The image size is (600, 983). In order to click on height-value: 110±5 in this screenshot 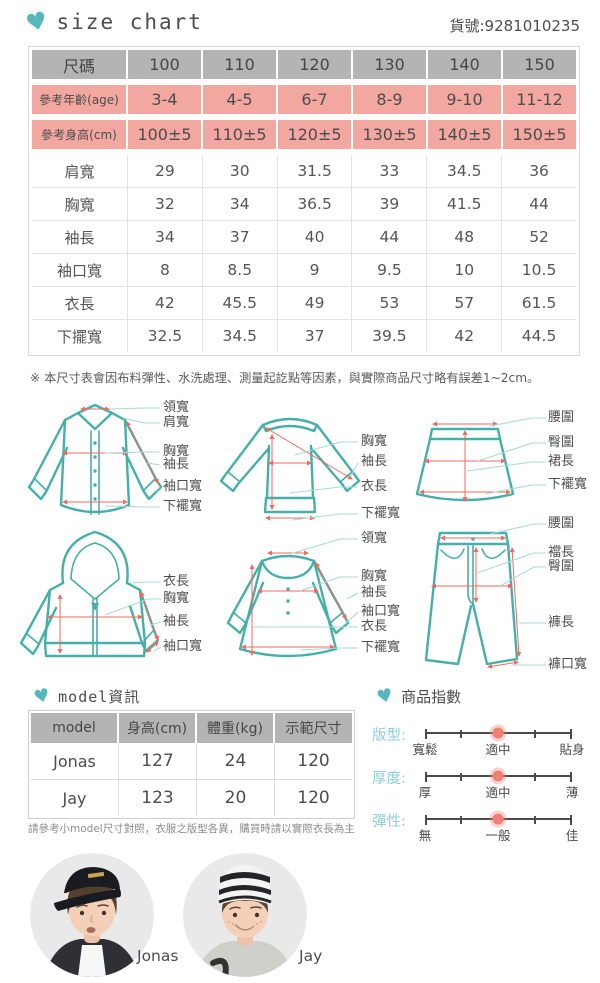, I will do `click(240, 134)`.